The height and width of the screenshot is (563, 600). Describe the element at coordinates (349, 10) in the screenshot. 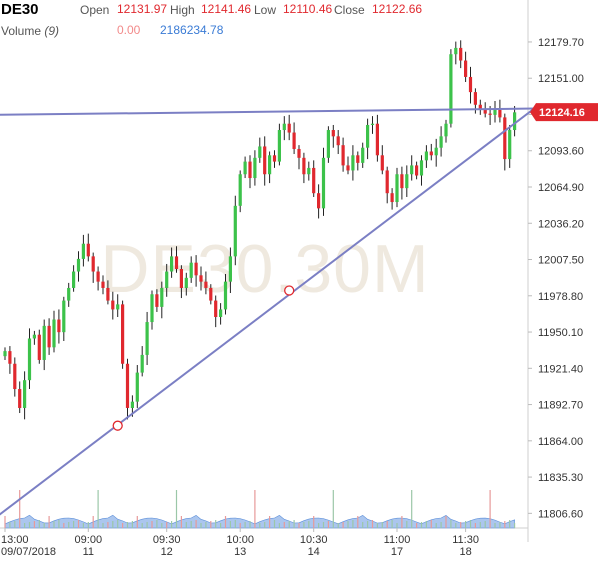

I see `close-label: Close` at that location.